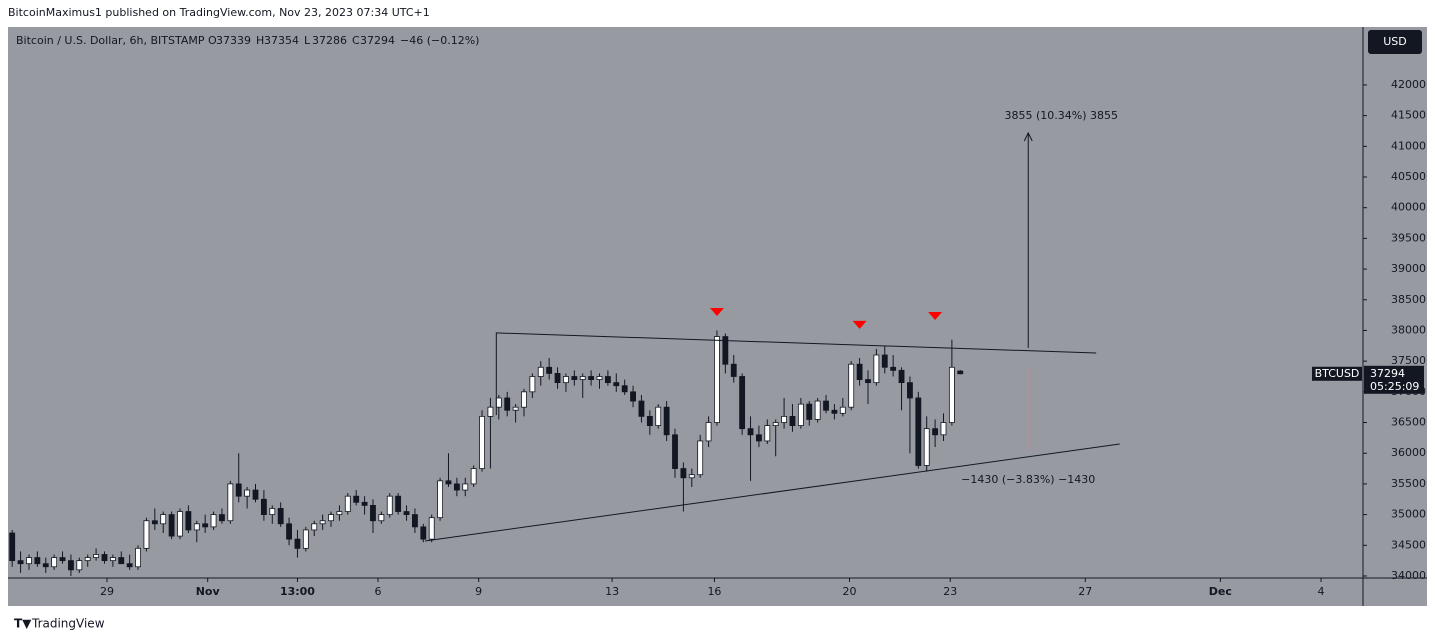  What do you see at coordinates (281, 40) in the screenshot?
I see `ohlc-value: 37354` at bounding box center [281, 40].